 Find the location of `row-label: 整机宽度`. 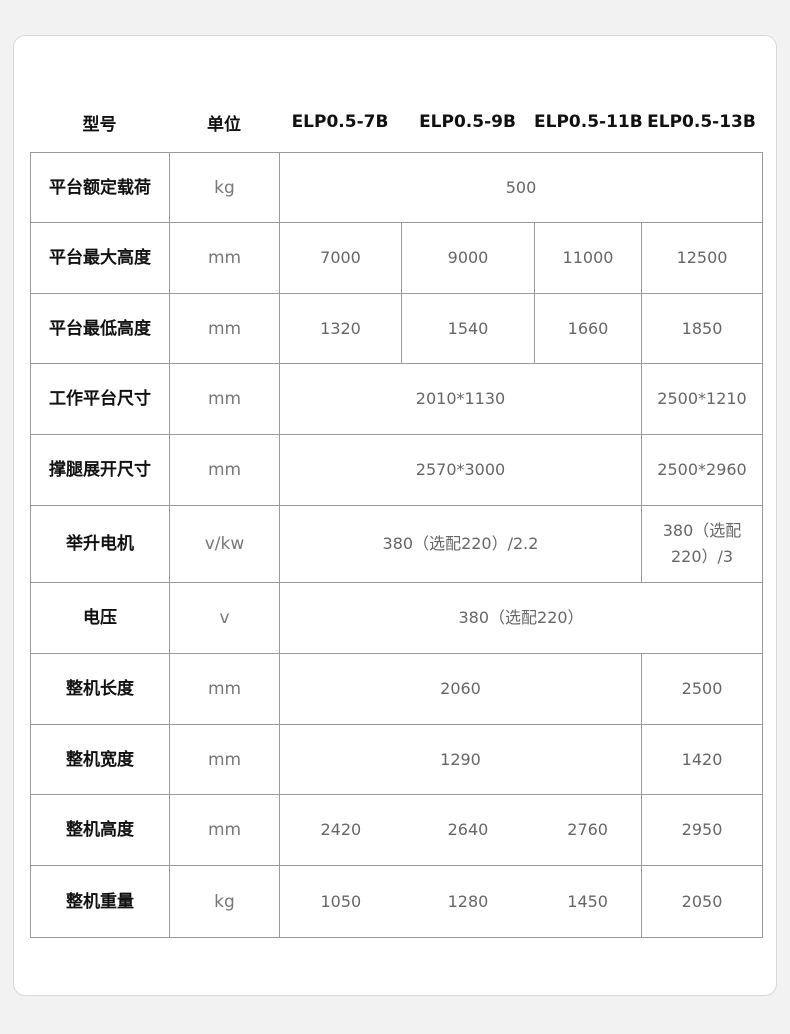

row-label: 整机宽度 is located at coordinates (100, 759).